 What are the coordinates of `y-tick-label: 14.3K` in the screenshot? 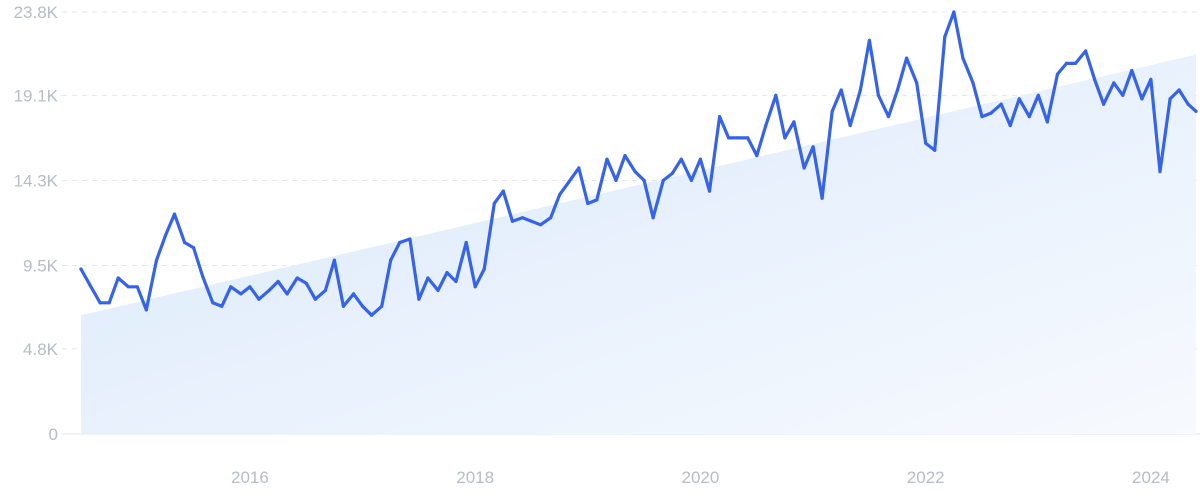 It's located at (36, 180).